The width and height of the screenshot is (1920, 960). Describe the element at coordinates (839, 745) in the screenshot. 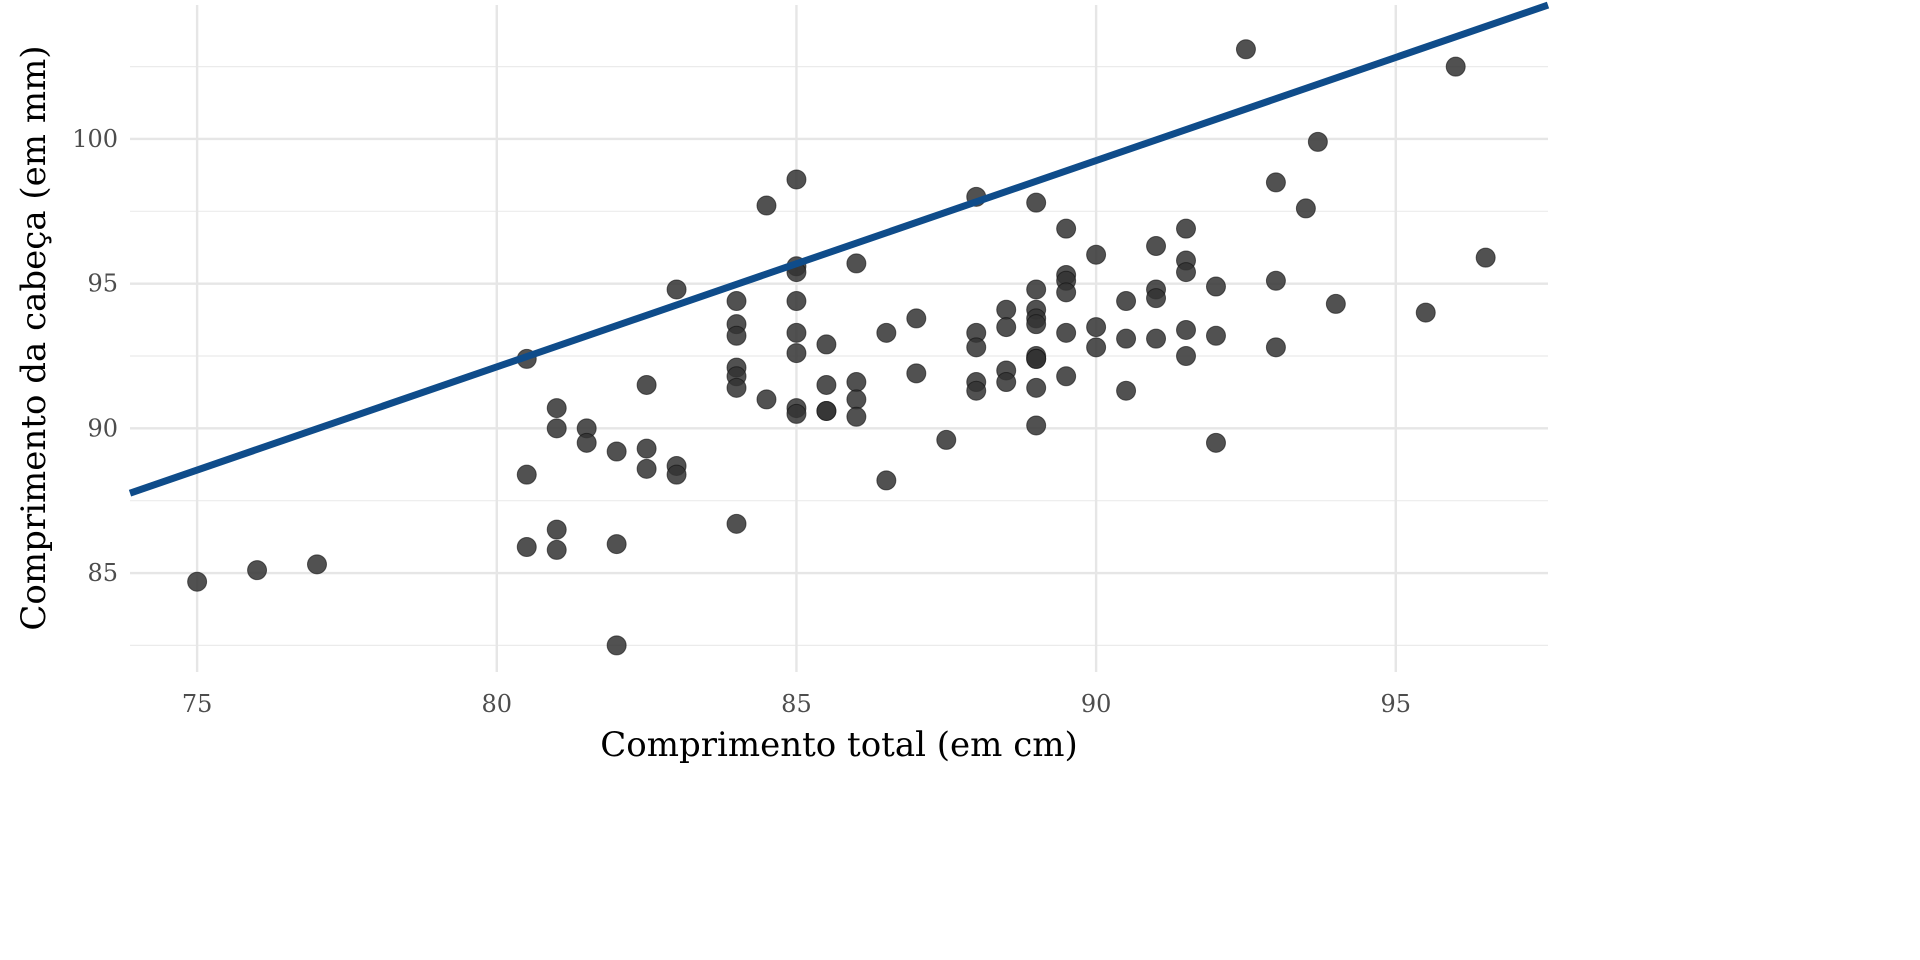

I see `x-axis-label: Comprimento total (em cm)` at that location.